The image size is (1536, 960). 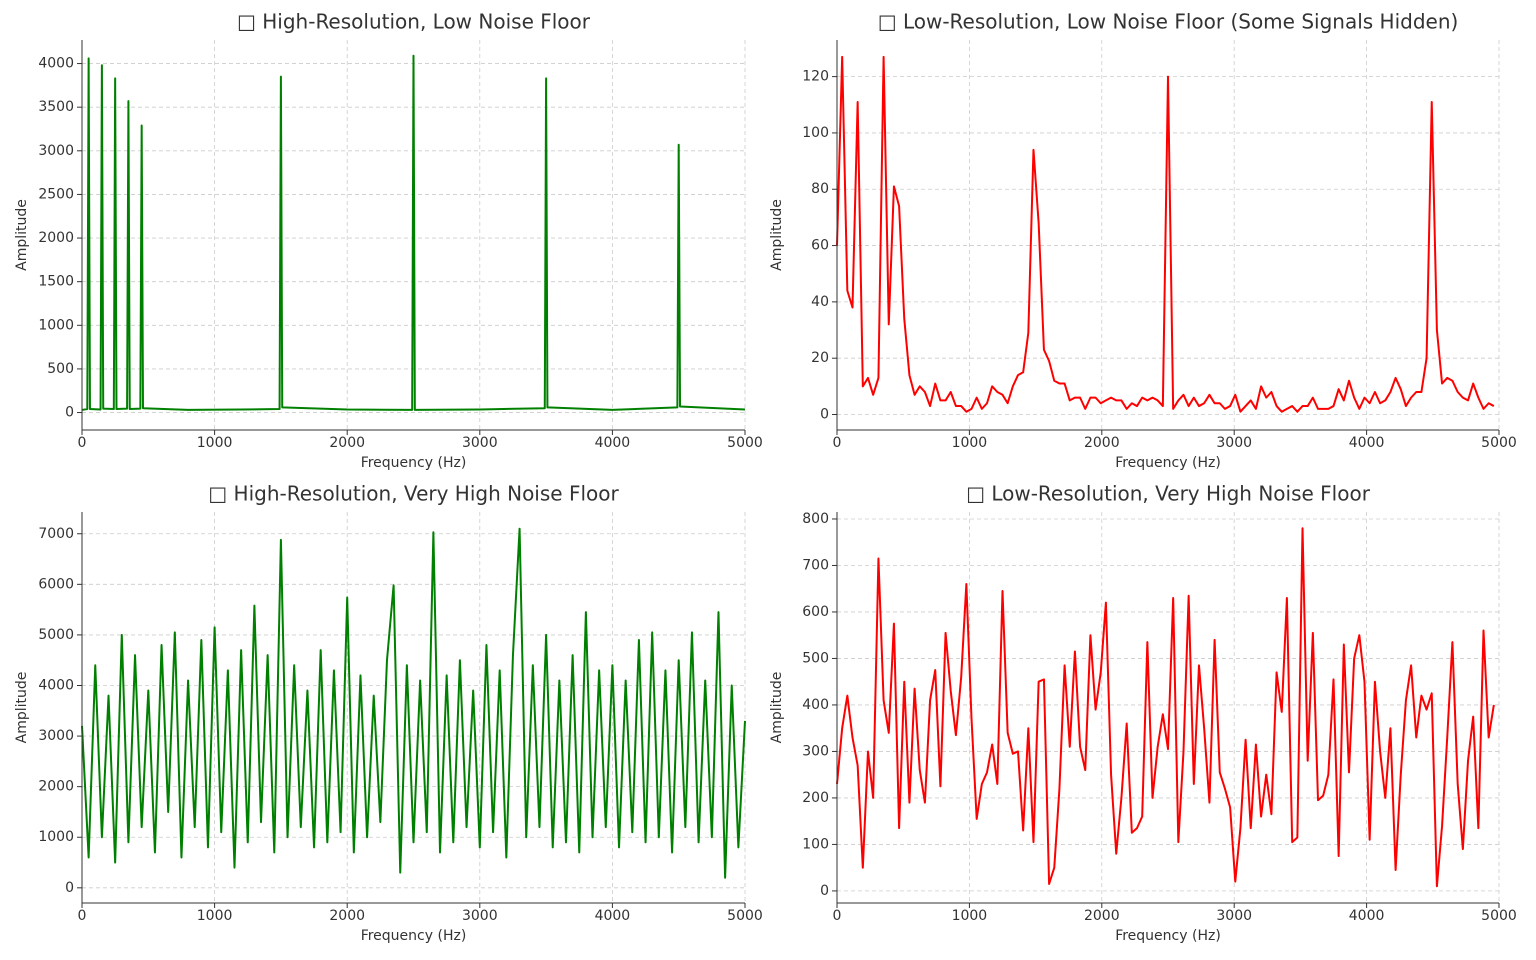 I want to click on y-tick-label: 80, so click(x=820, y=189).